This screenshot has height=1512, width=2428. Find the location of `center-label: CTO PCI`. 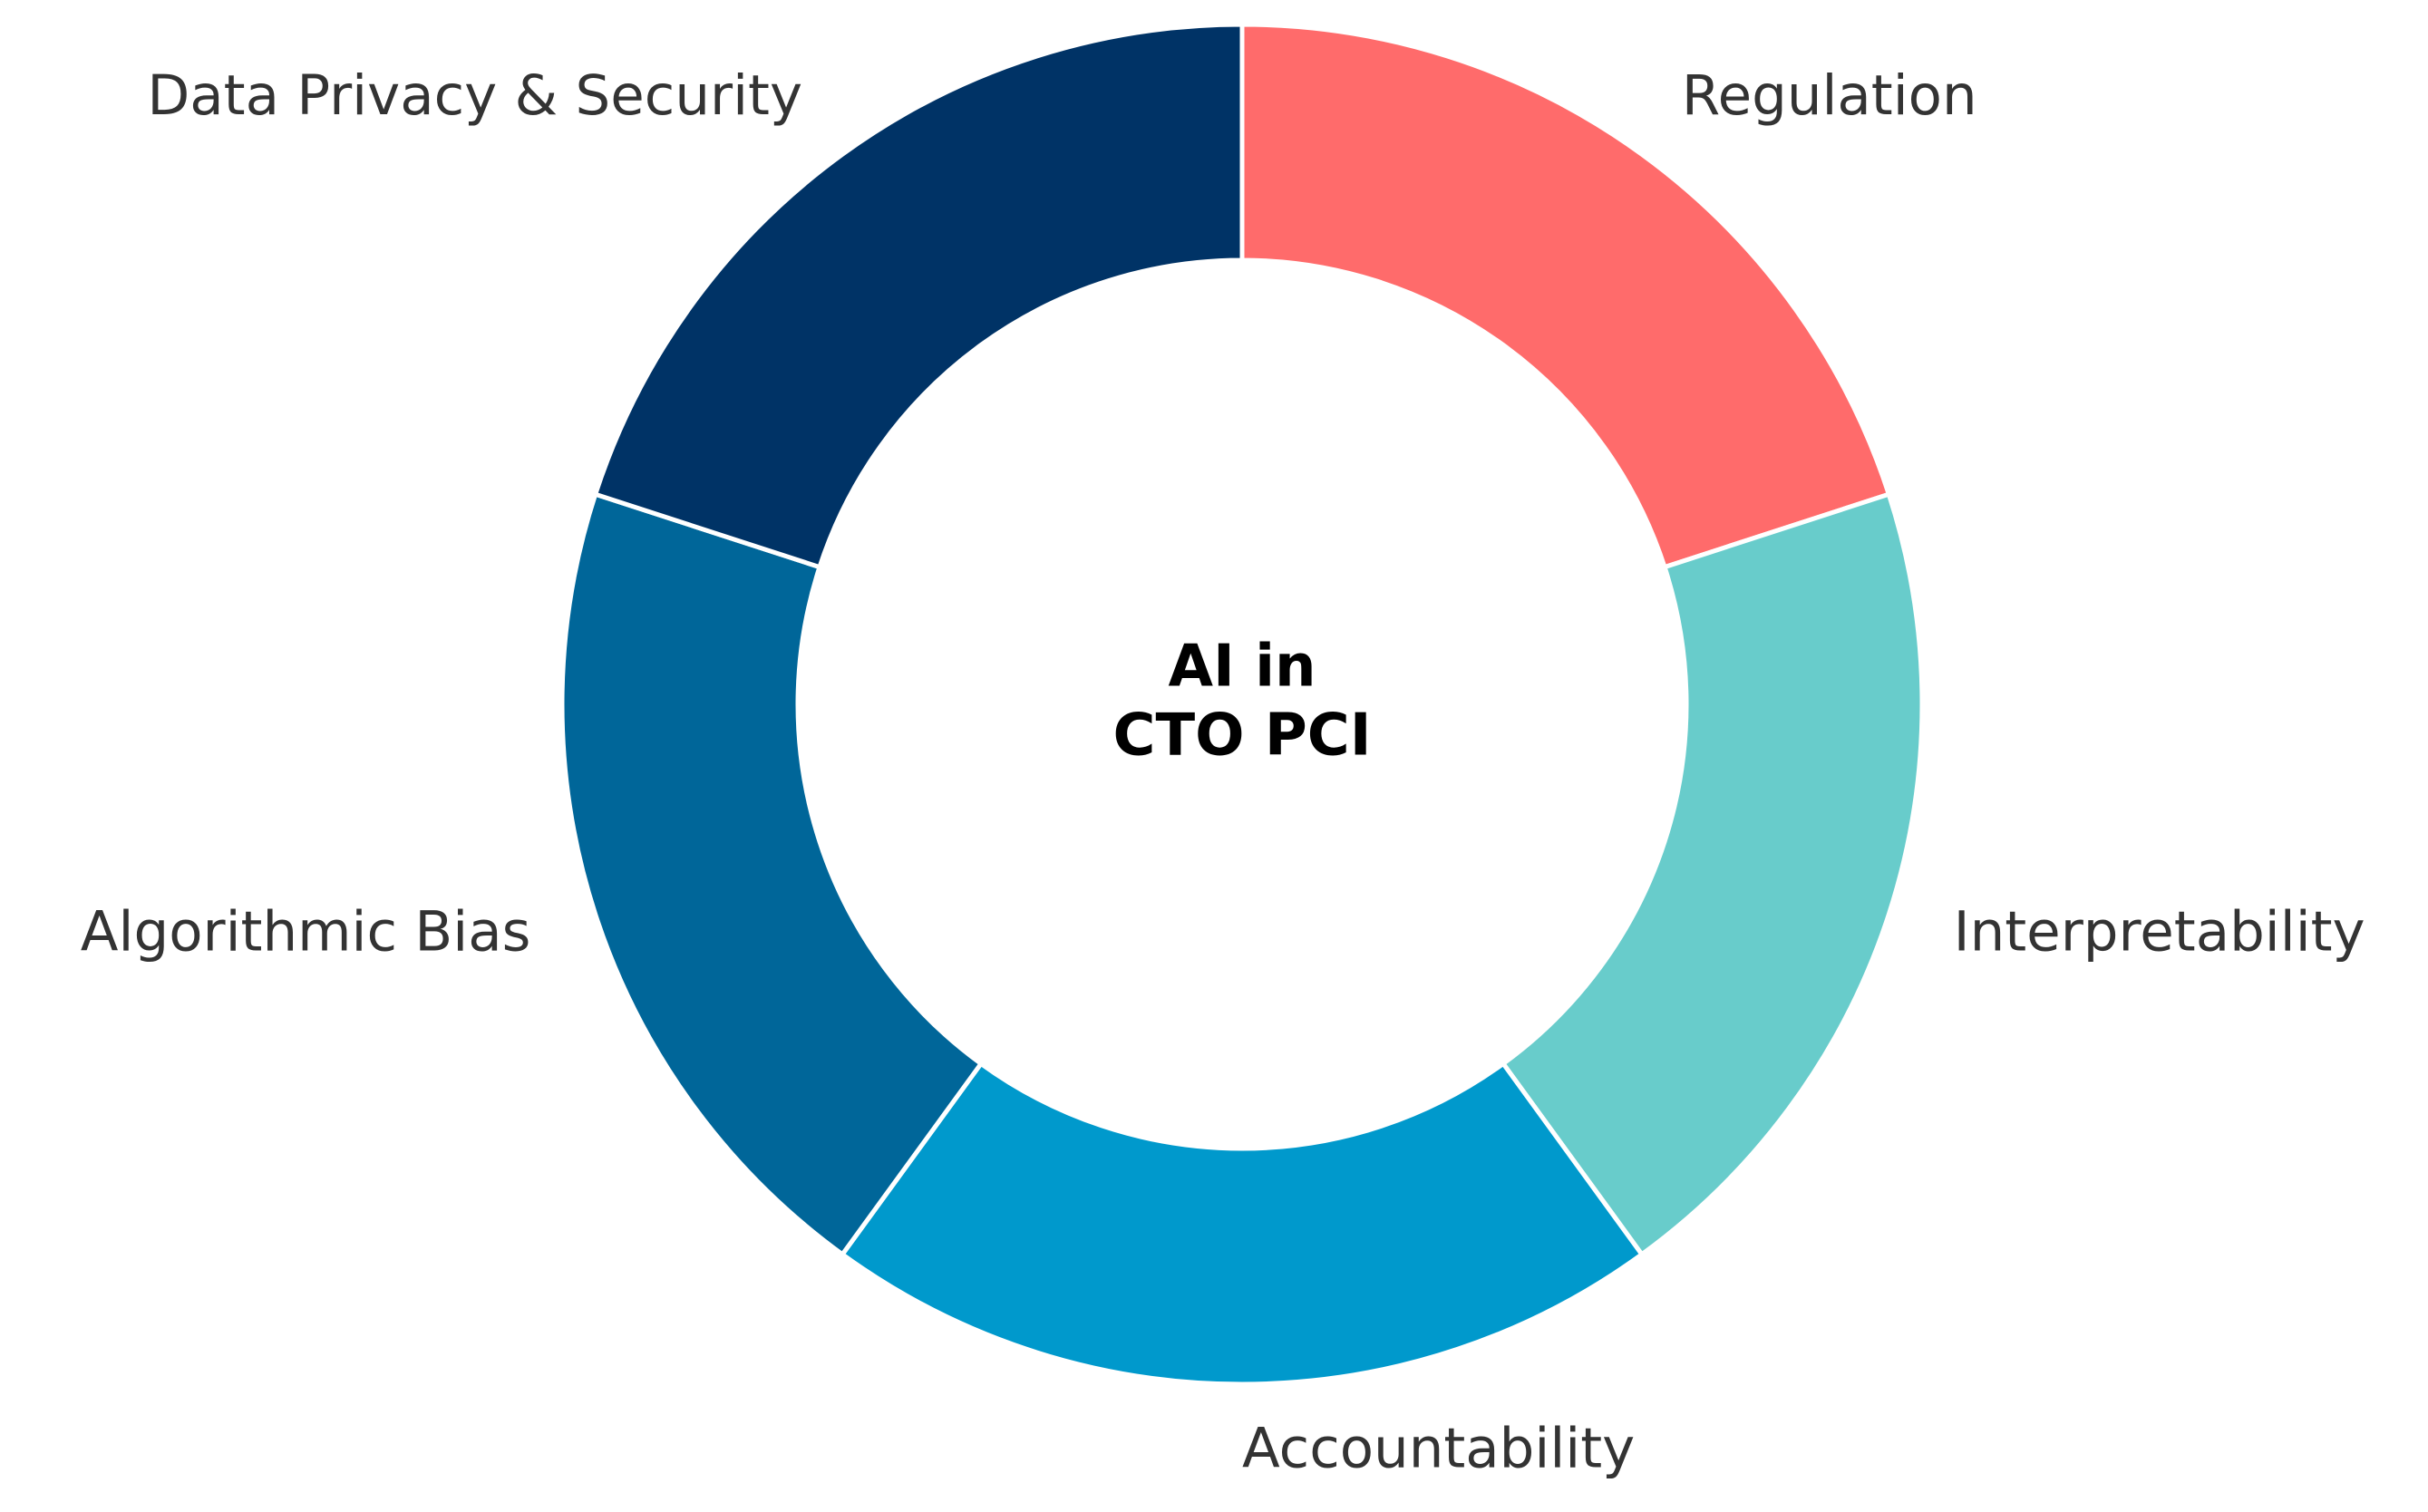

center-label: CTO PCI is located at coordinates (1242, 737).